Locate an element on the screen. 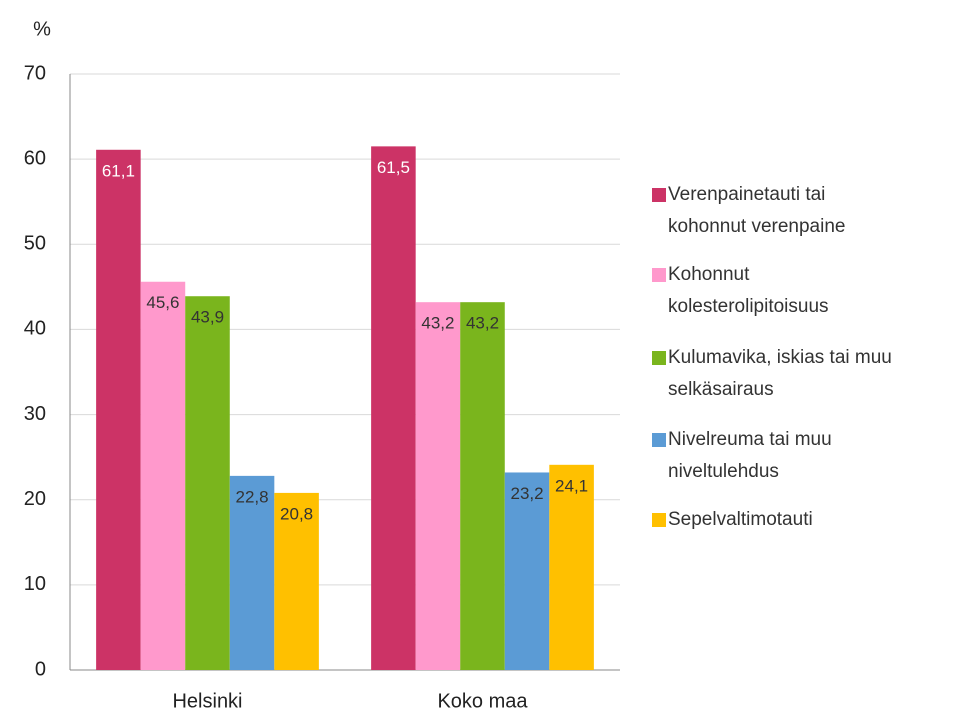  legend-item: Kohonnut kolesterolipitoisuus is located at coordinates (782, 291).